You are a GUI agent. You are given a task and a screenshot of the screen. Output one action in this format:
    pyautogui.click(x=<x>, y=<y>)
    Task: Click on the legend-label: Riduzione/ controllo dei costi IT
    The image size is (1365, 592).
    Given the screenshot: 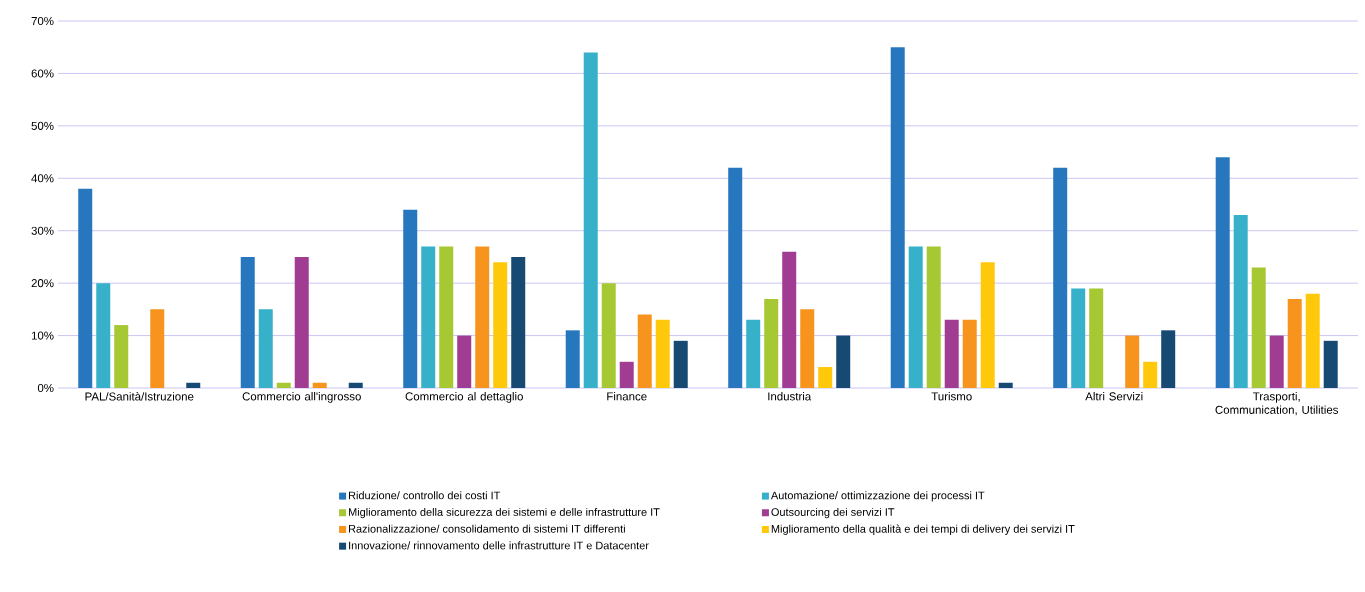 What is the action you would take?
    pyautogui.click(x=424, y=495)
    